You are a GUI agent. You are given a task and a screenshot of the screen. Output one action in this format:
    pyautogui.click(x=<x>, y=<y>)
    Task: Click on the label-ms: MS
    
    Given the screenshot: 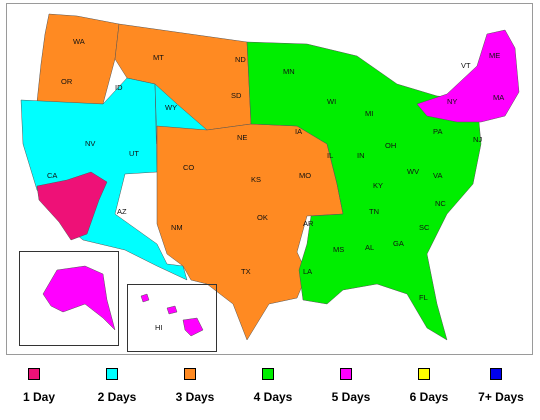 What is the action you would take?
    pyautogui.click(x=338, y=249)
    